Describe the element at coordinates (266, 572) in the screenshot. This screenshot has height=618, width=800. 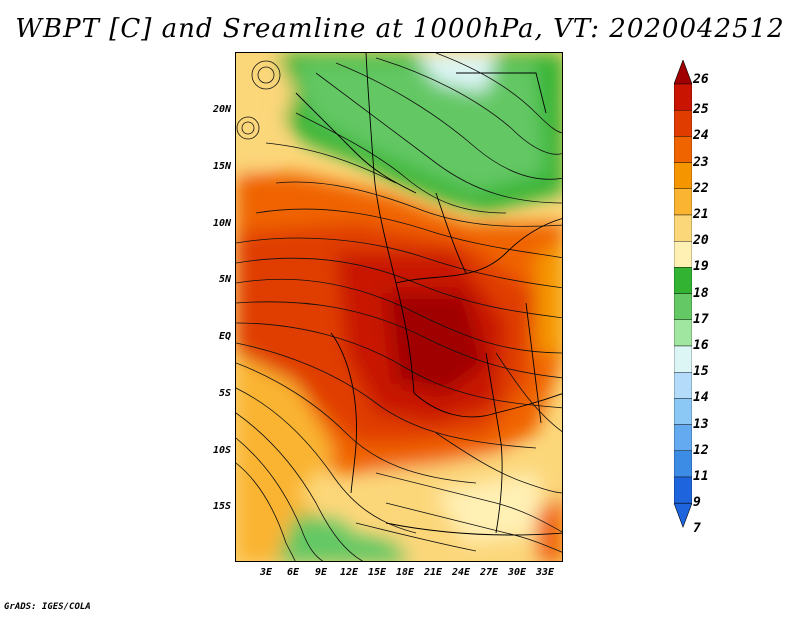
I see `lon-label-3e: 3E` at that location.